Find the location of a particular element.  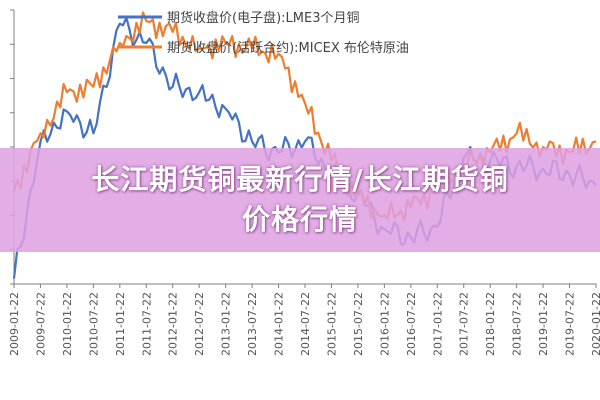

banner-title-line2: 价格行情 is located at coordinates (299, 219).